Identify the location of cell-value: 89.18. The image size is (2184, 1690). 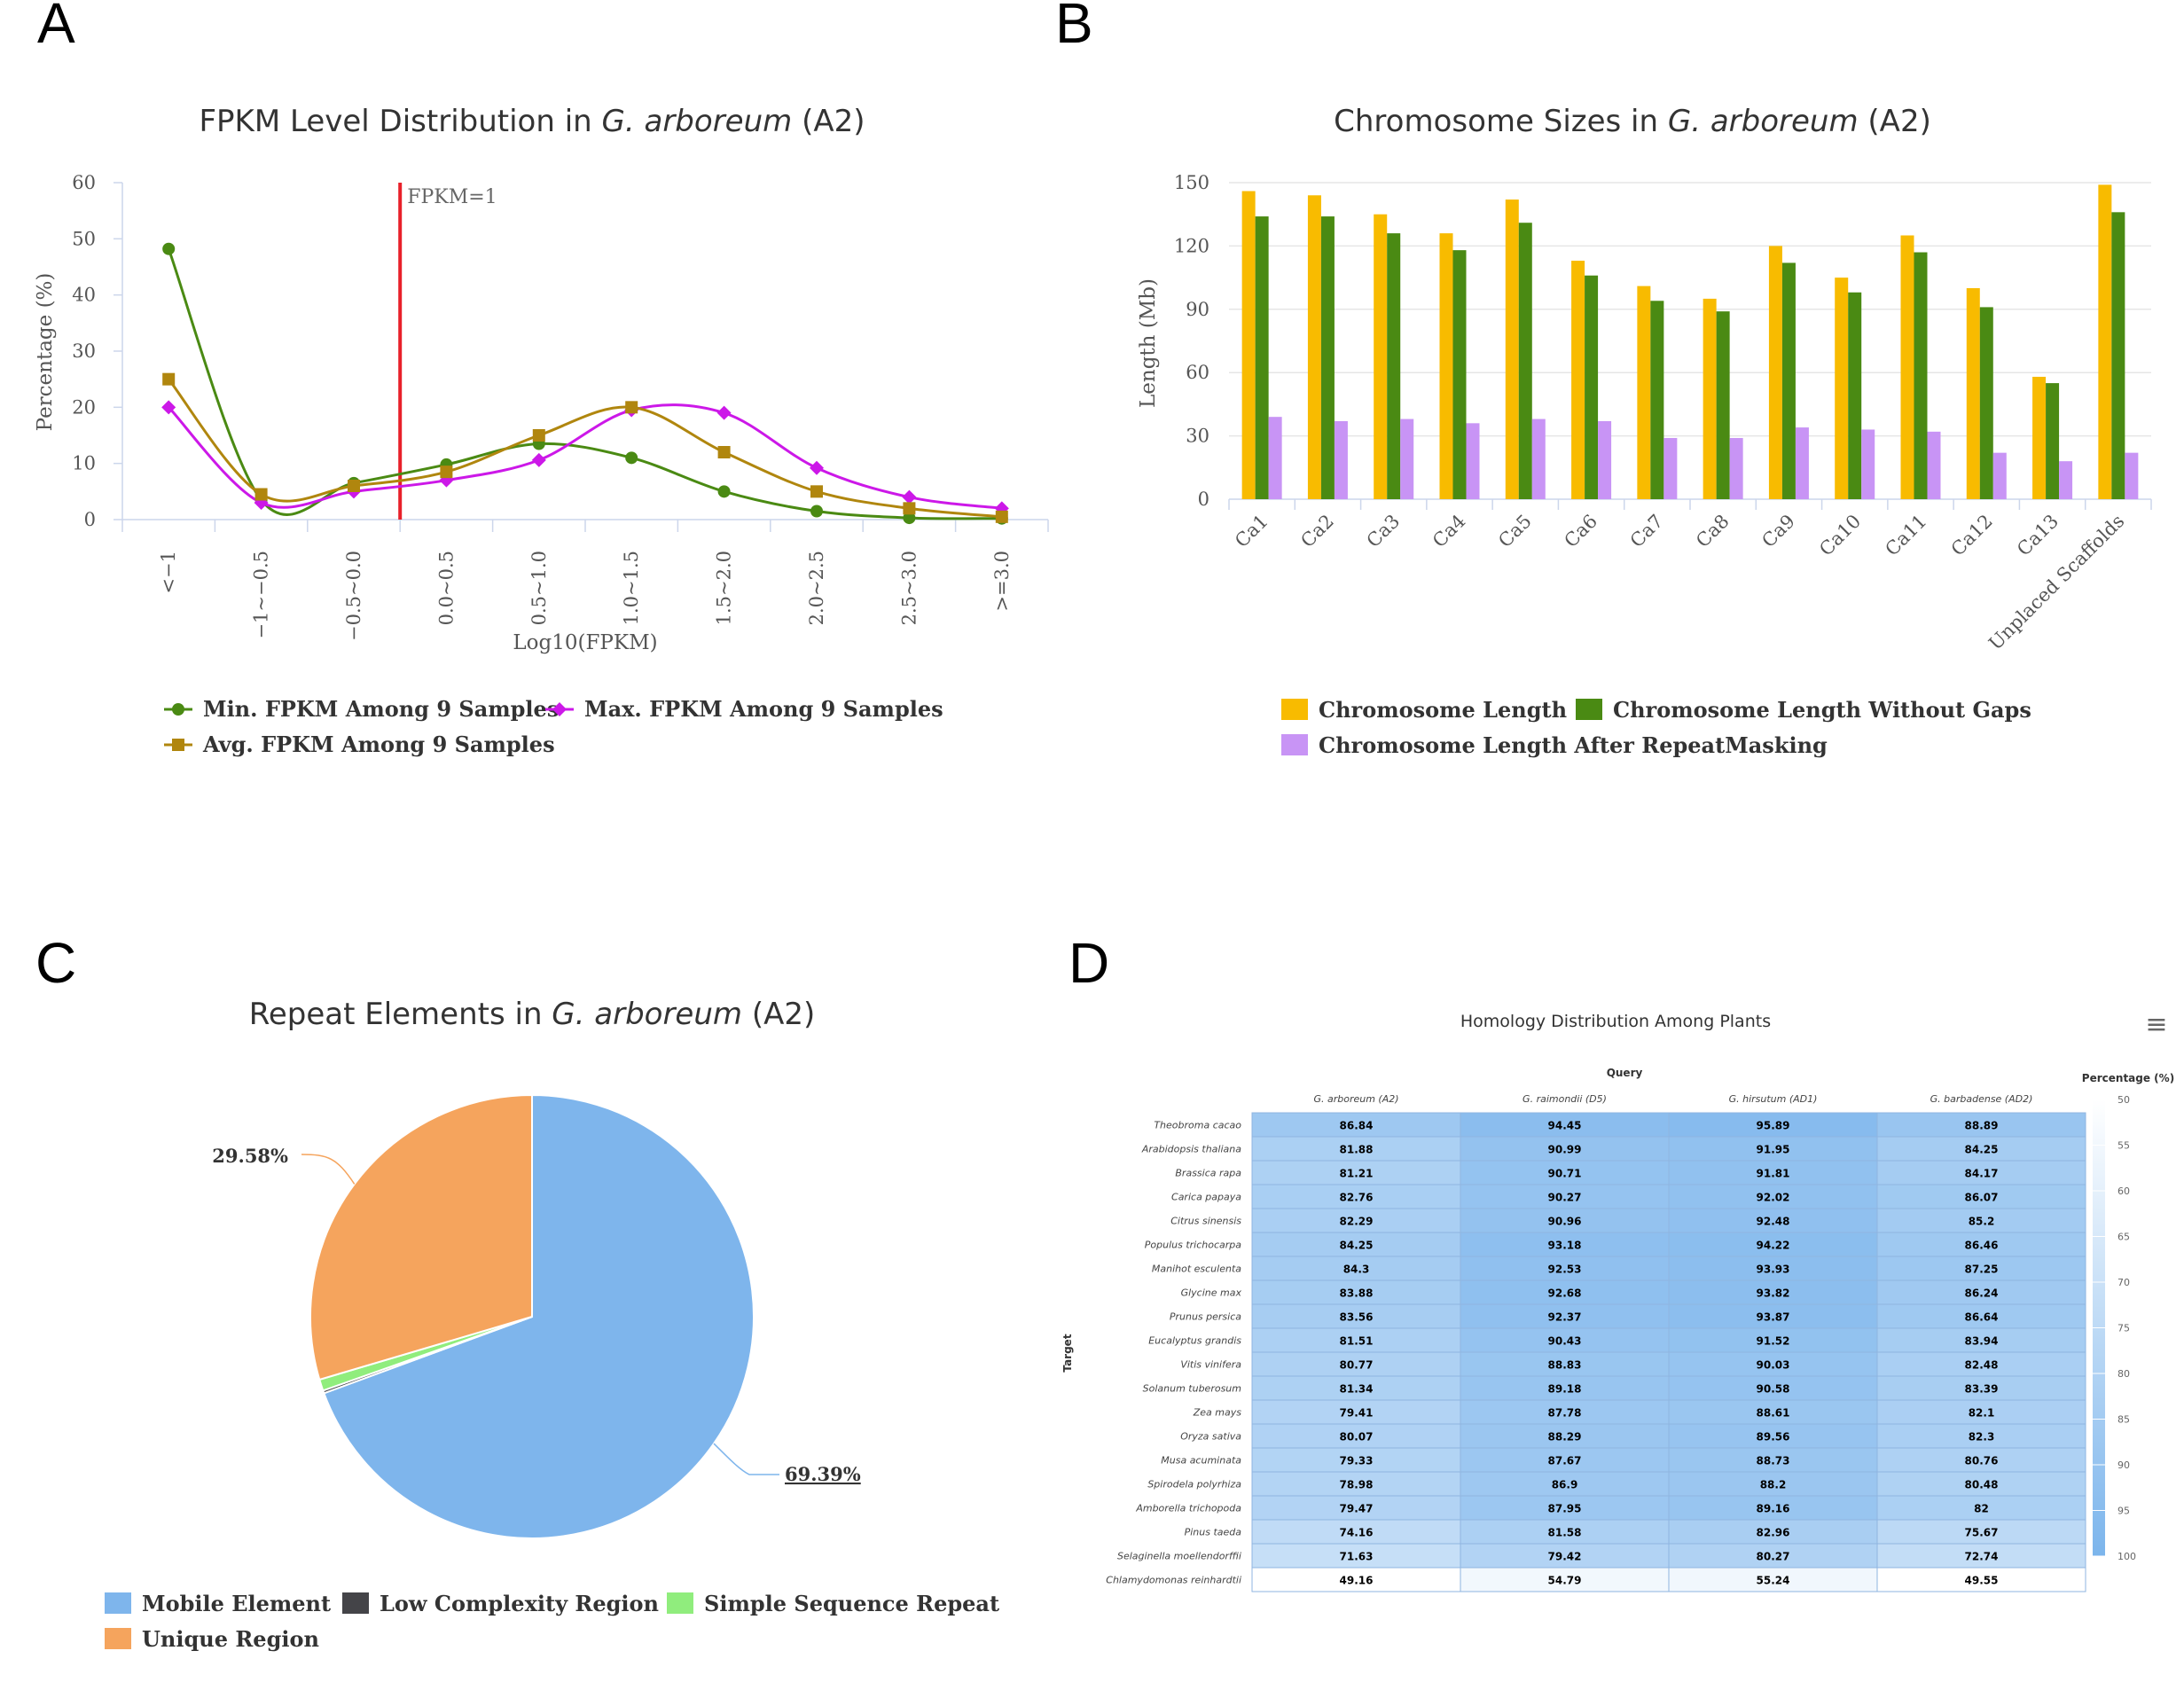
(1565, 1390).